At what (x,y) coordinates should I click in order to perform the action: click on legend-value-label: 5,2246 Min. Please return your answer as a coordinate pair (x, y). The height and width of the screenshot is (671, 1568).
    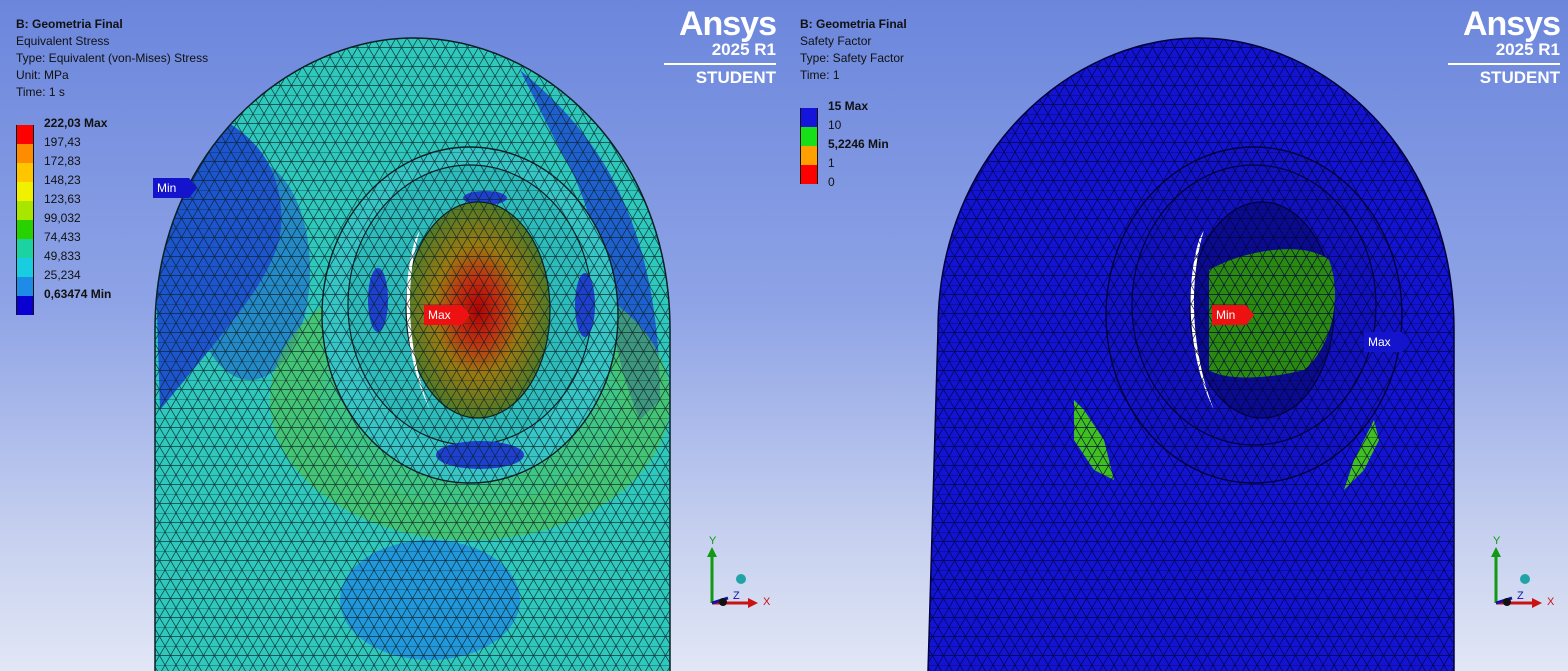
    Looking at the image, I should click on (858, 144).